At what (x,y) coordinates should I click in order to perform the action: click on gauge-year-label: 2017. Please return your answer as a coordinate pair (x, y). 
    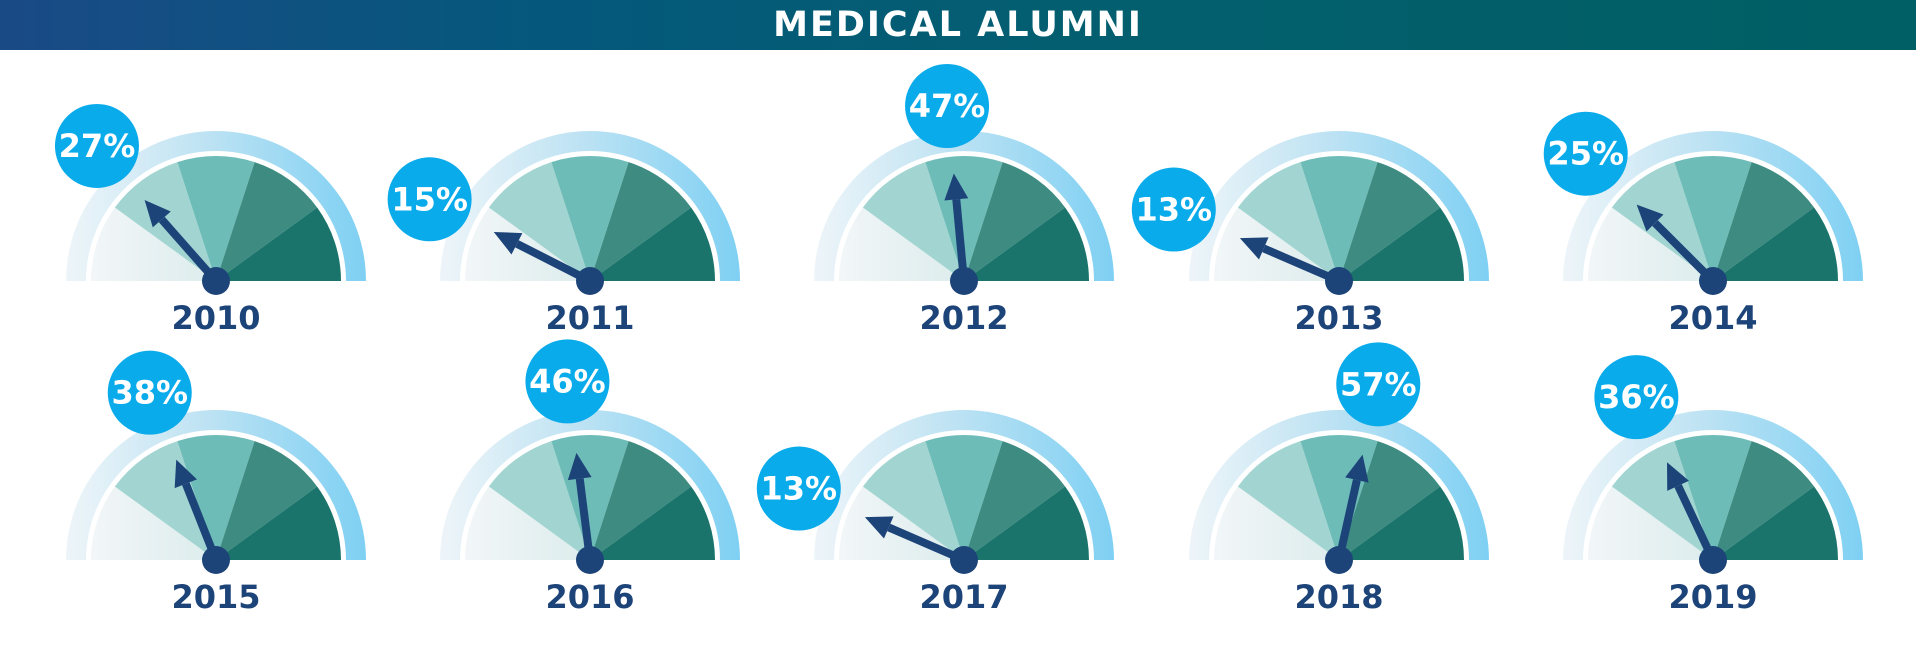
    Looking at the image, I should click on (963, 597).